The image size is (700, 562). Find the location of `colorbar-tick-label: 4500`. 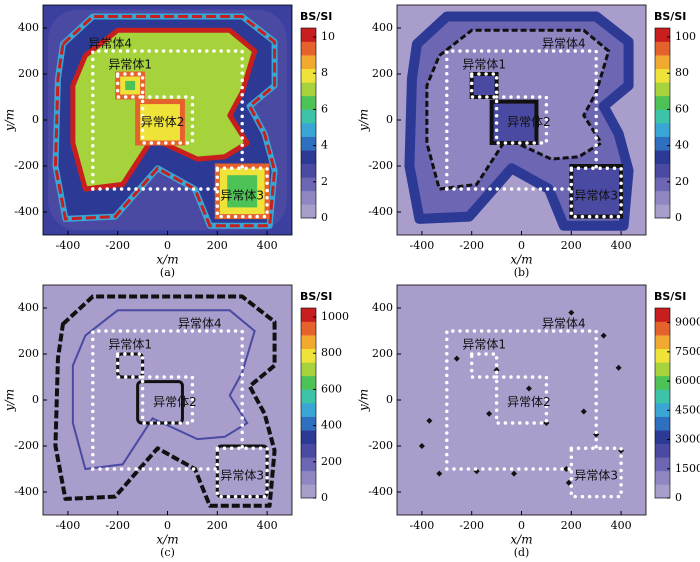

colorbar-tick-label: 4500 is located at coordinates (687, 409).